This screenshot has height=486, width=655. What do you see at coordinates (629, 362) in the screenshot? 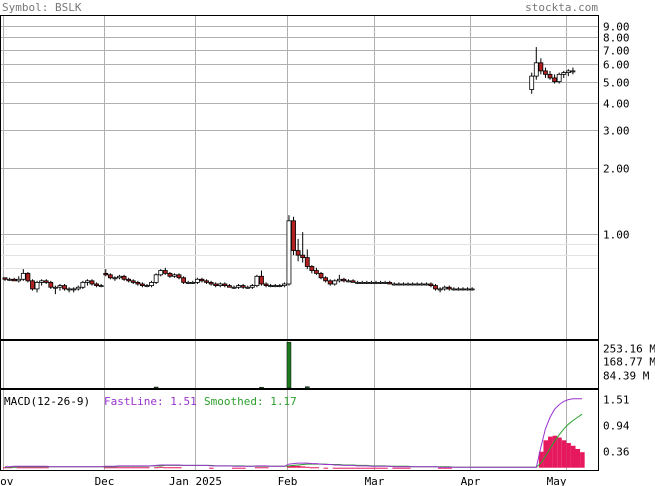
I see `volume-tick-label: 168.77 M` at bounding box center [629, 362].